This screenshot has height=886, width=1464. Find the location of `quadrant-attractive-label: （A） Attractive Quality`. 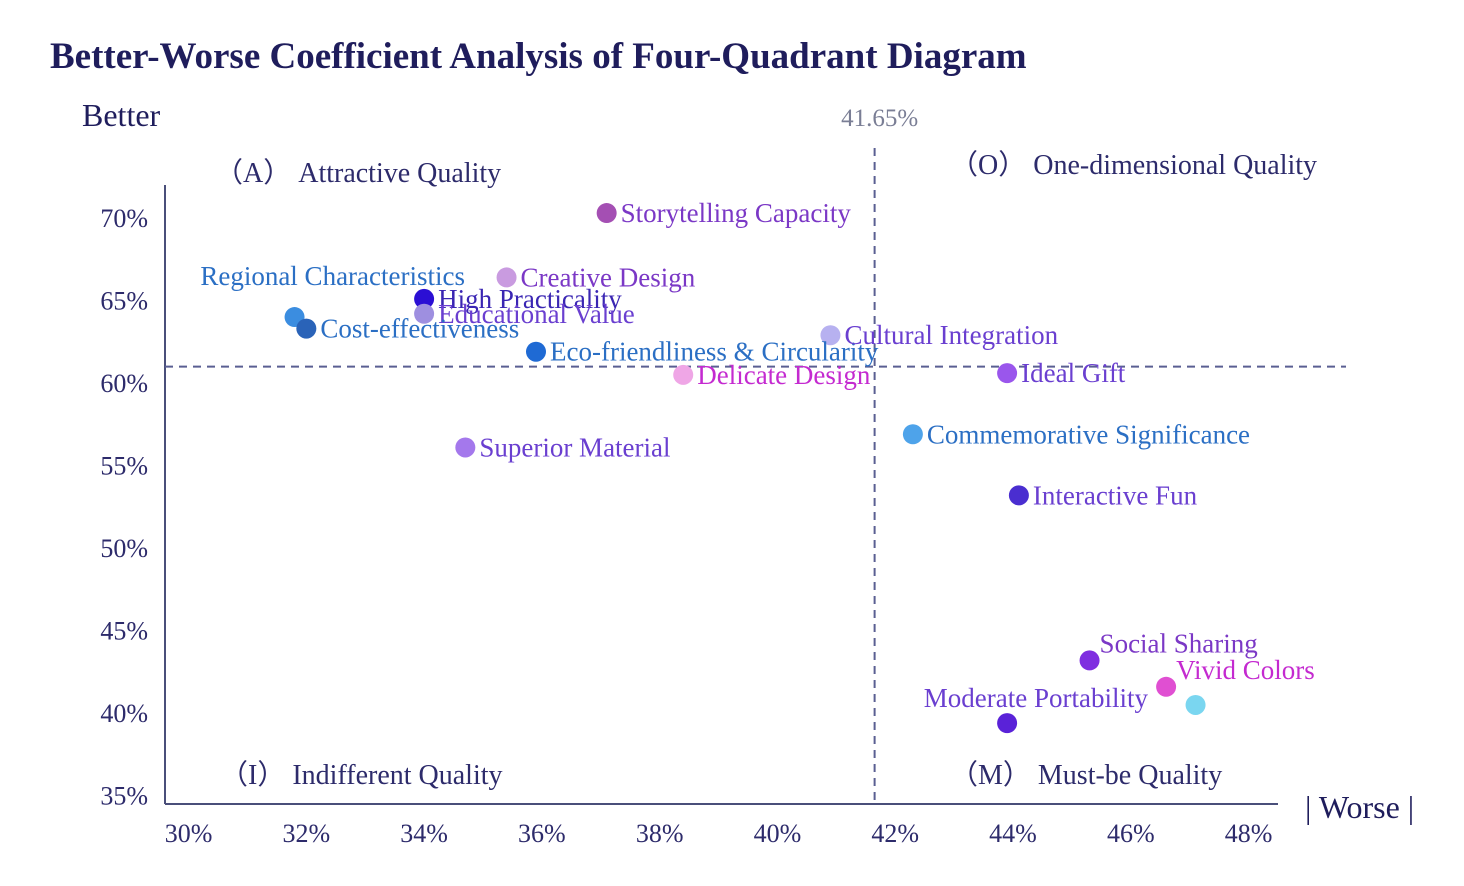

quadrant-attractive-label: （A） Attractive Quality is located at coordinates (358, 173).